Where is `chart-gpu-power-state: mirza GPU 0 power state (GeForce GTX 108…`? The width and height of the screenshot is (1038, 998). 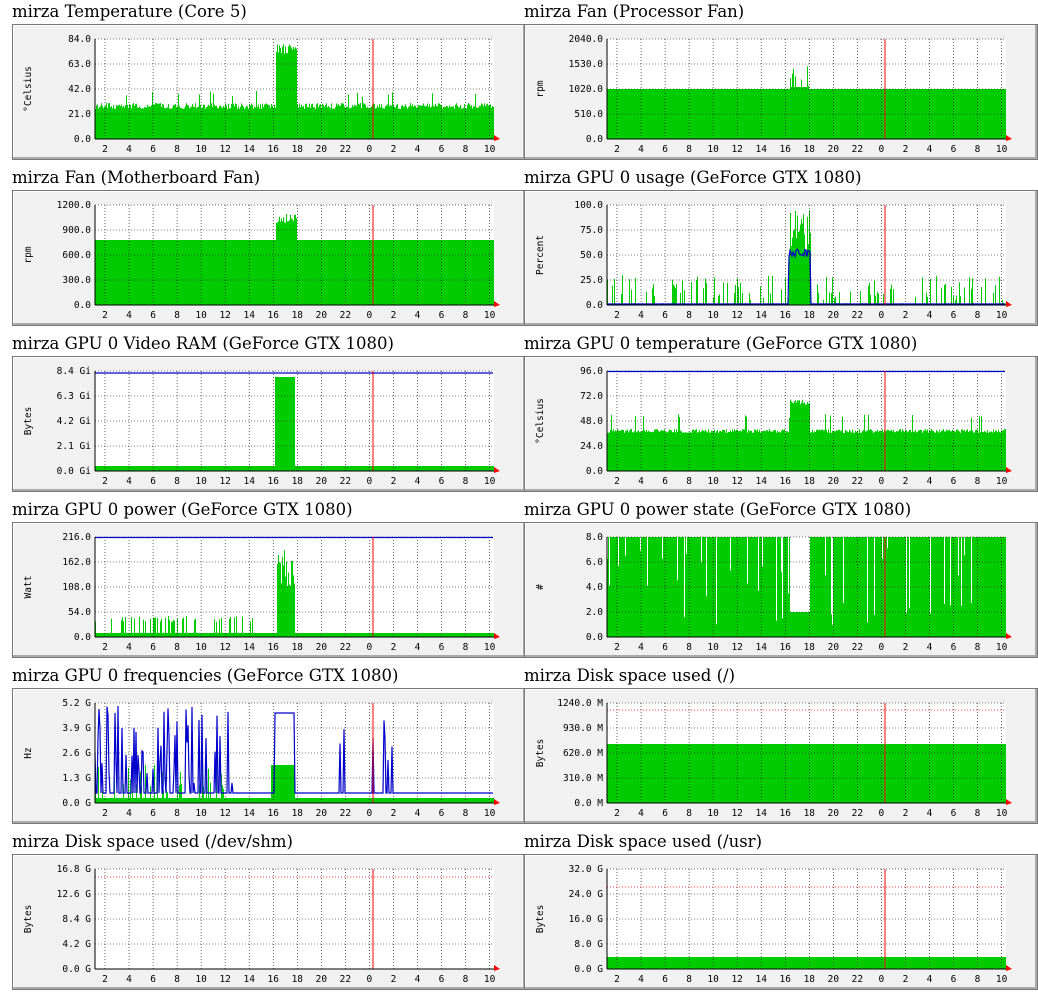
chart-gpu-power-state: mirza GPU 0 power state (GeForce GTX 108… is located at coordinates (781, 583).